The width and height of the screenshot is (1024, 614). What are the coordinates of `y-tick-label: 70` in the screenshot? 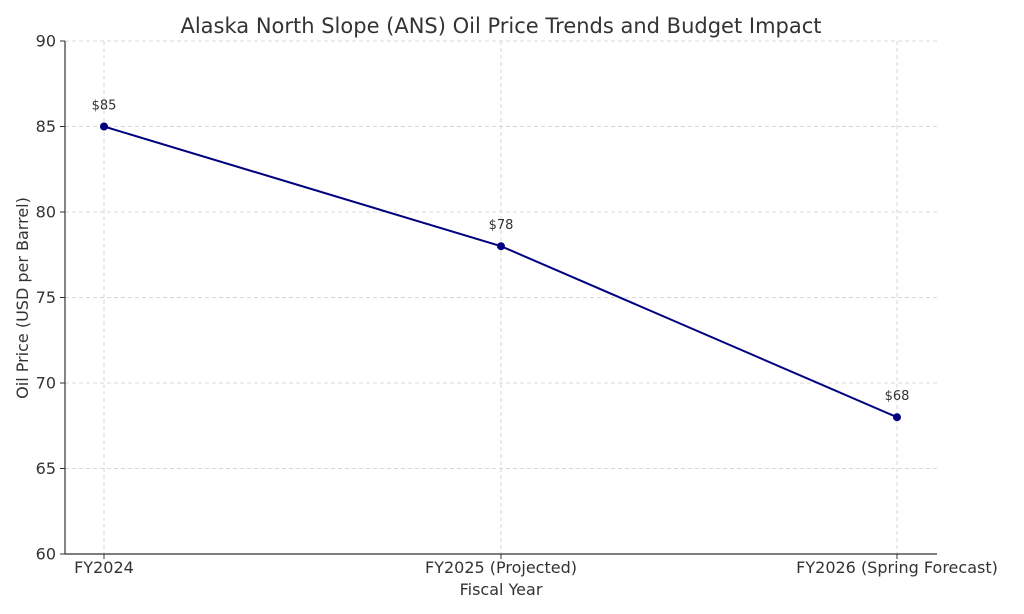 It's located at (46, 383).